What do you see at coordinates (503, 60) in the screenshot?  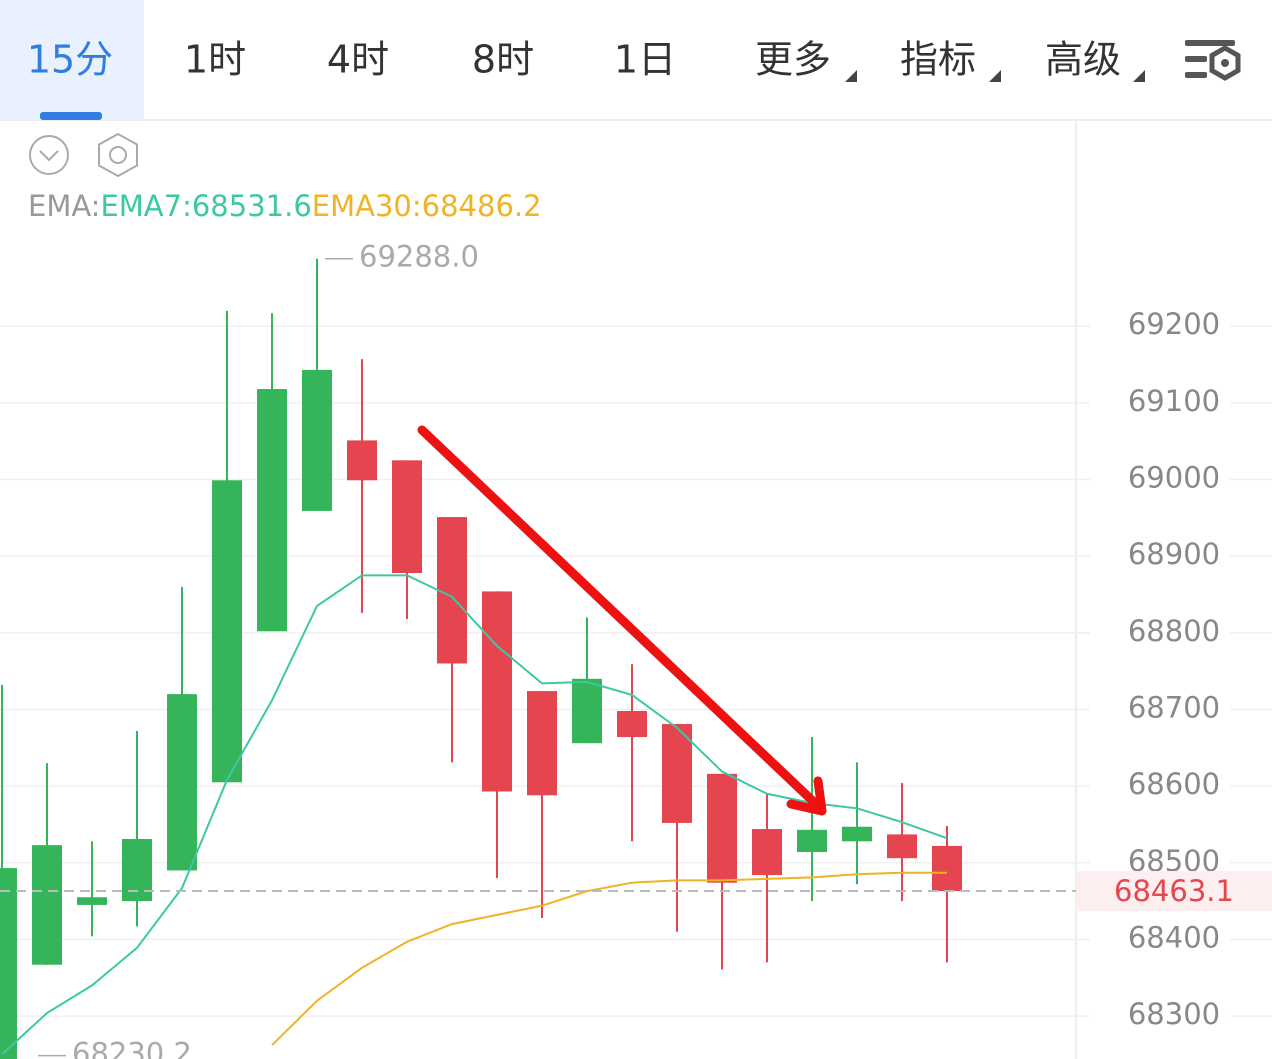 I see `tab: 8时` at bounding box center [503, 60].